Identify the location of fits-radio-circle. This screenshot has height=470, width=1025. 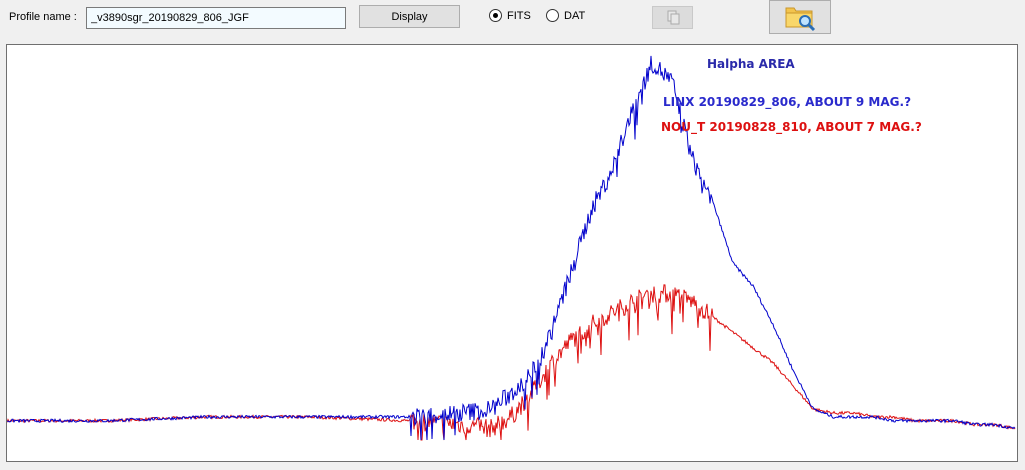
(495, 15).